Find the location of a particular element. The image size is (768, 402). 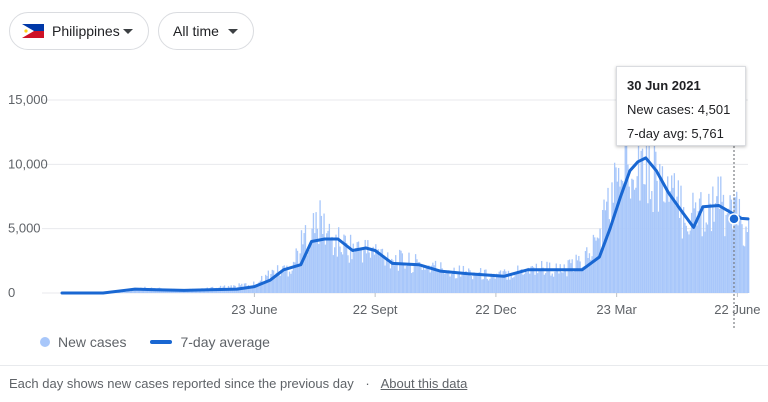

tooltip-date: 30 Jun 2021 is located at coordinates (664, 85).